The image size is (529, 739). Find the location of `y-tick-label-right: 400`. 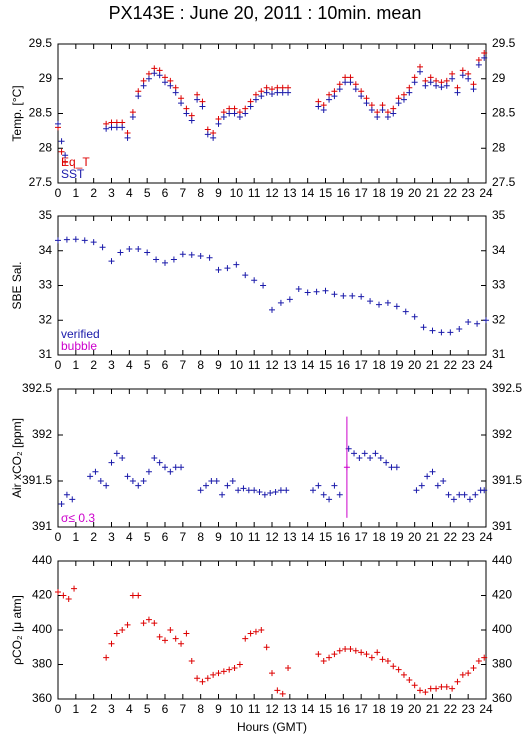

y-tick-label-right: 400 is located at coordinates (502, 629).